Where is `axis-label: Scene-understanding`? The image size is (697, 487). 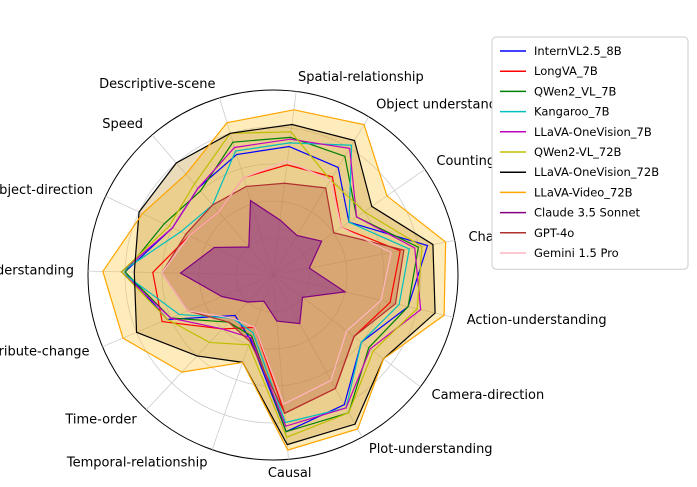
axis-label: Scene-understanding is located at coordinates (37, 270).